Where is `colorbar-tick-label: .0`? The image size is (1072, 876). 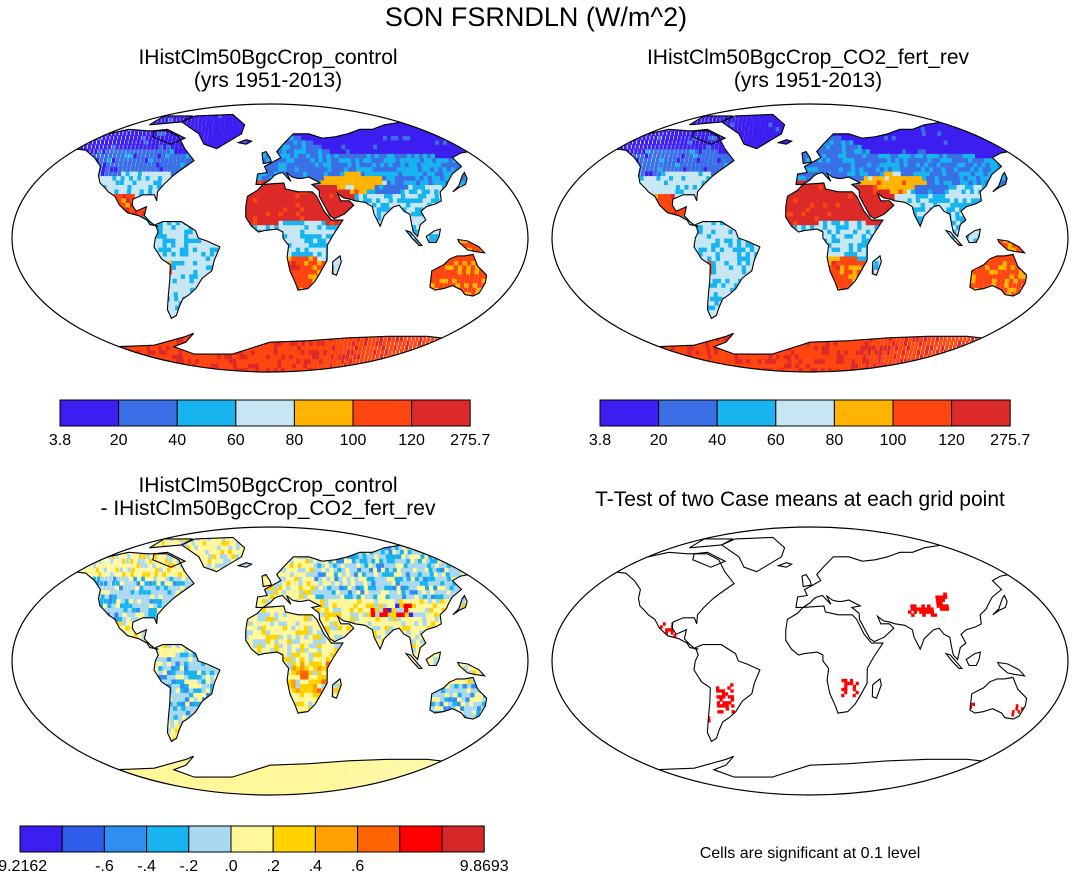 colorbar-tick-label: .0 is located at coordinates (230, 866).